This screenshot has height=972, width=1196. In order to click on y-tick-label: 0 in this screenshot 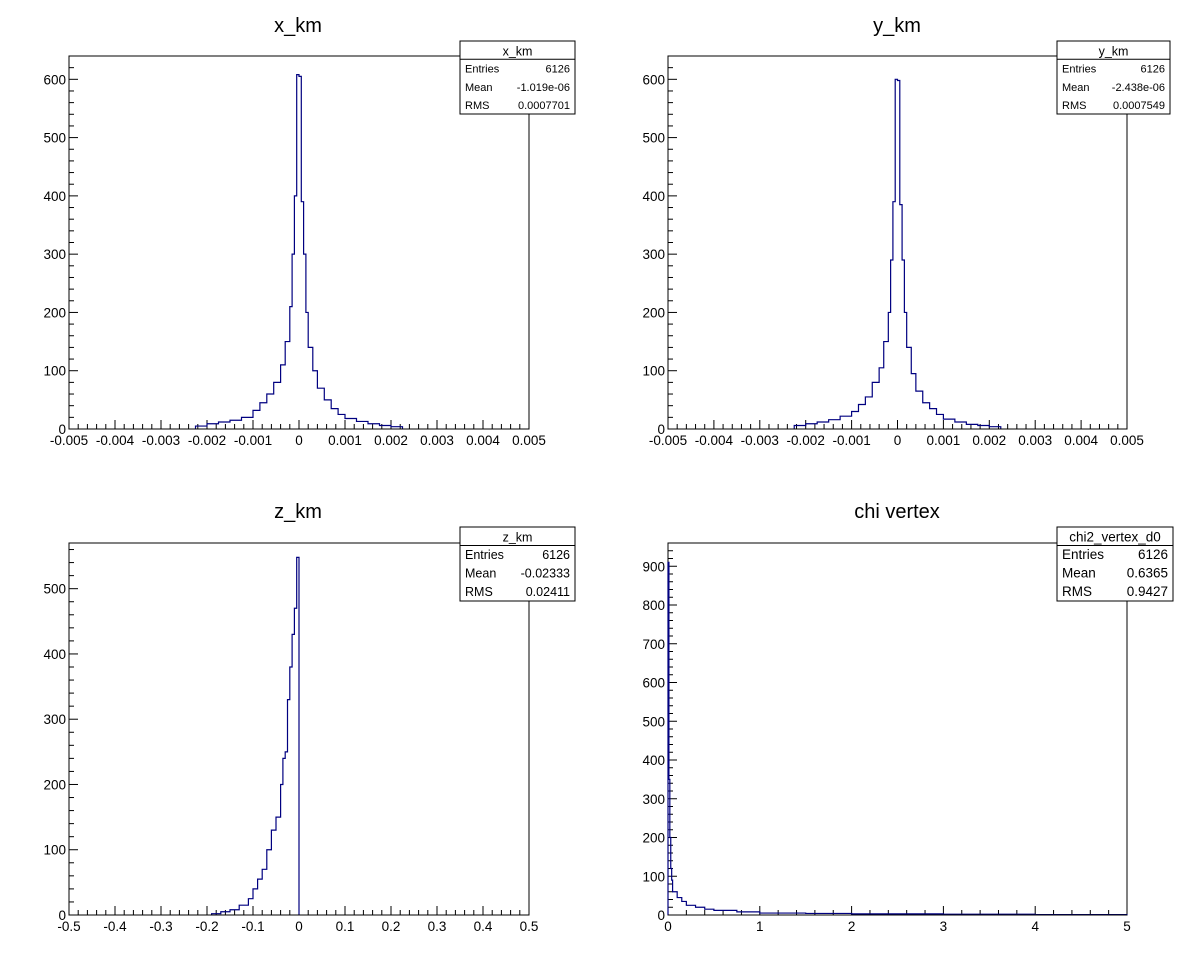, I will do `click(661, 429)`.